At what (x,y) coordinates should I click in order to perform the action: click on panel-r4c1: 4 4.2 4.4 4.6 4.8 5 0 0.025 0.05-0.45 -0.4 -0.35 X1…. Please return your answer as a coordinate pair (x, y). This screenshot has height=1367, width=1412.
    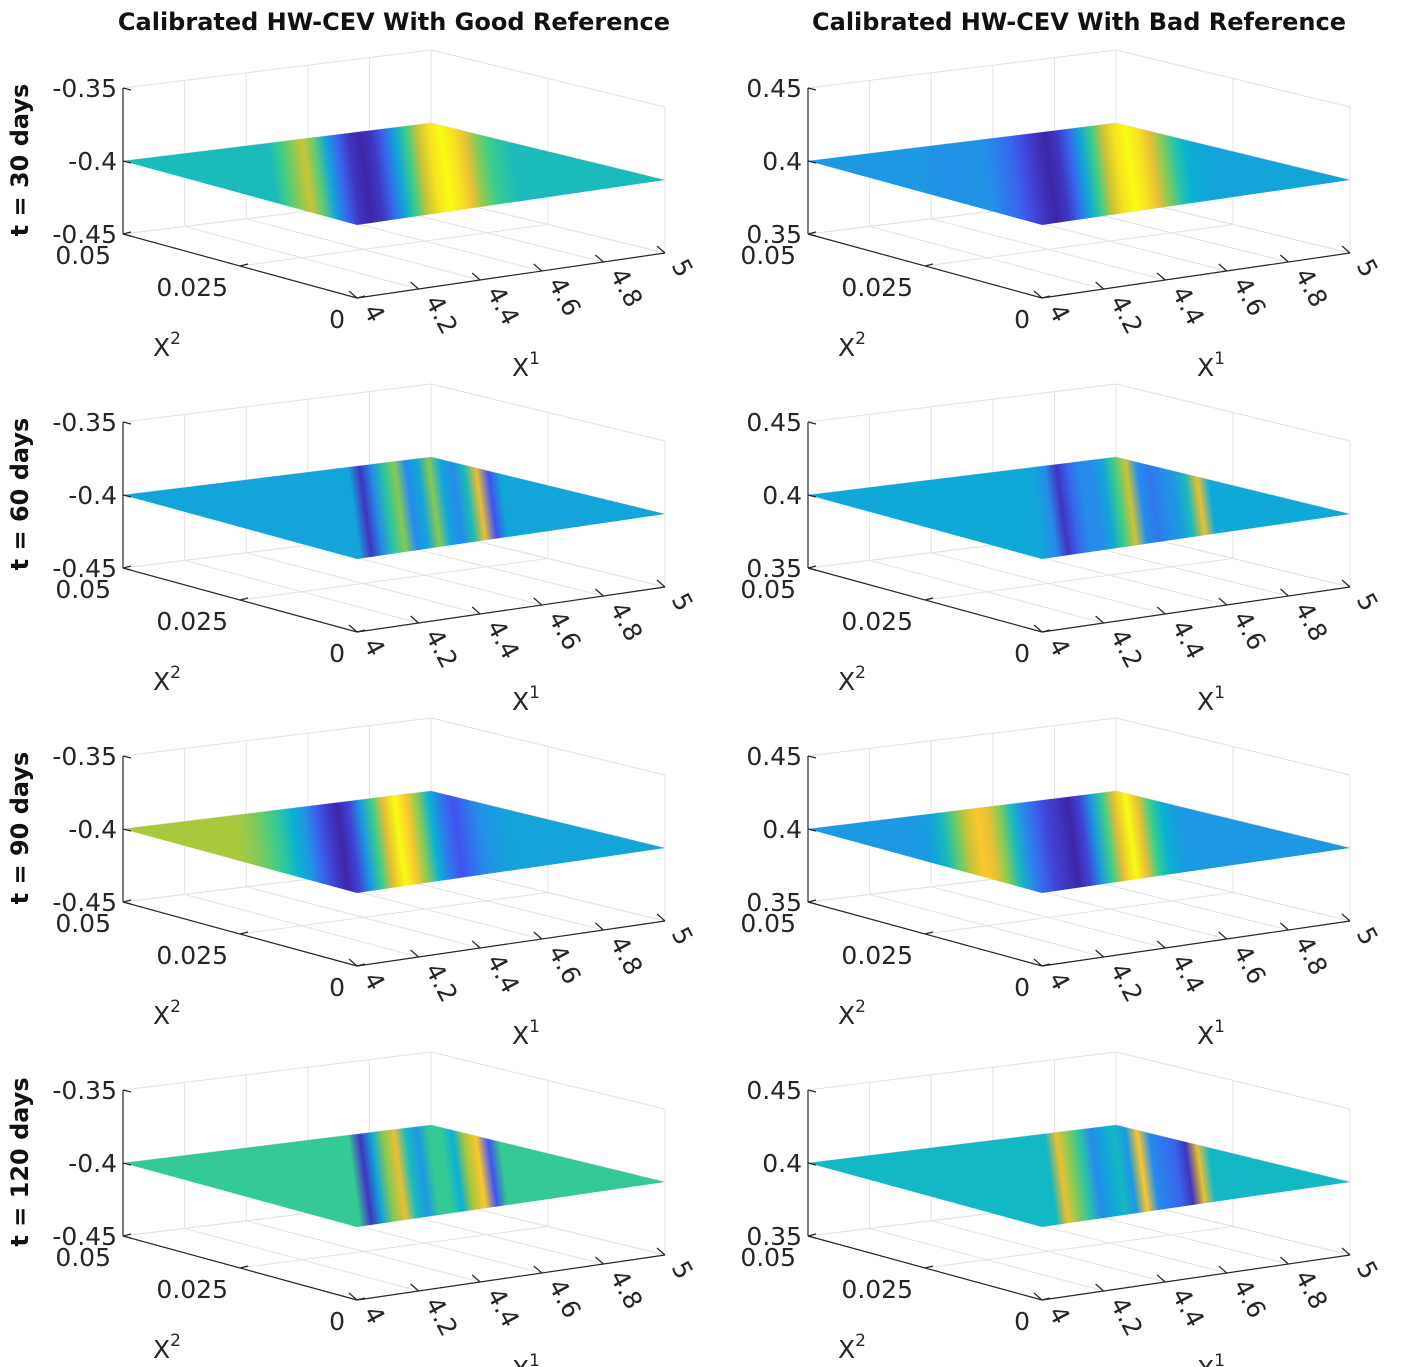
    Looking at the image, I should click on (375, 1209).